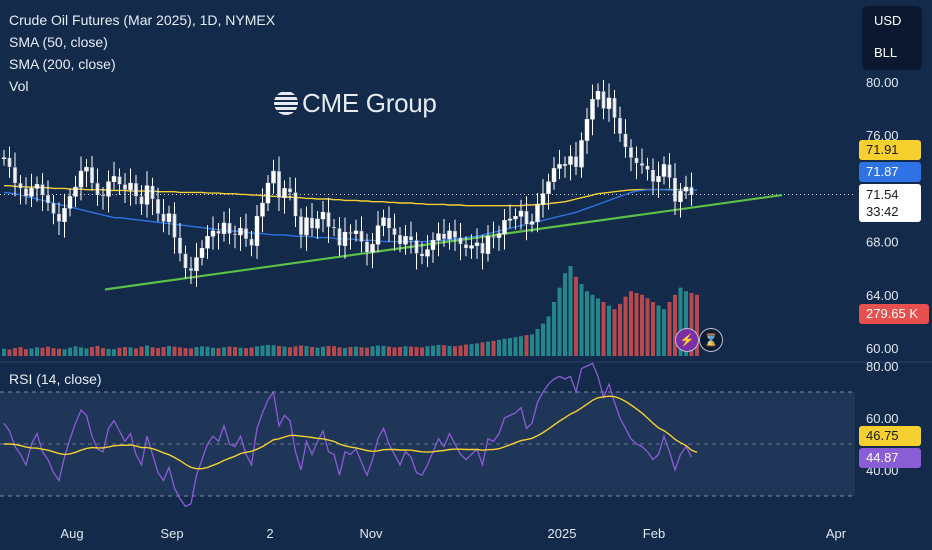  Describe the element at coordinates (55, 379) in the screenshot. I see `rsi-legend: RSI (14, close)` at that location.